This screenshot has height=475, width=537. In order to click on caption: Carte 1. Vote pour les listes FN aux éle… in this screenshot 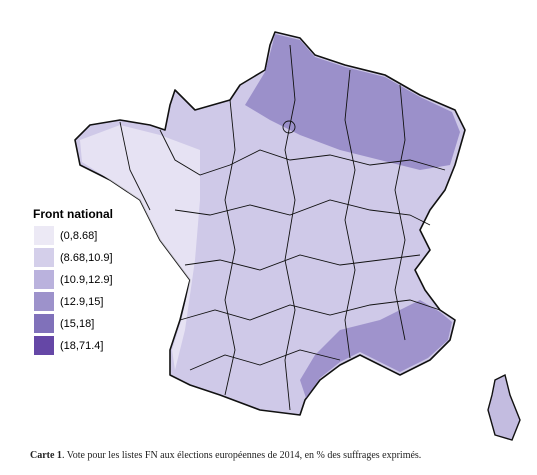, I will do `click(225, 455)`.